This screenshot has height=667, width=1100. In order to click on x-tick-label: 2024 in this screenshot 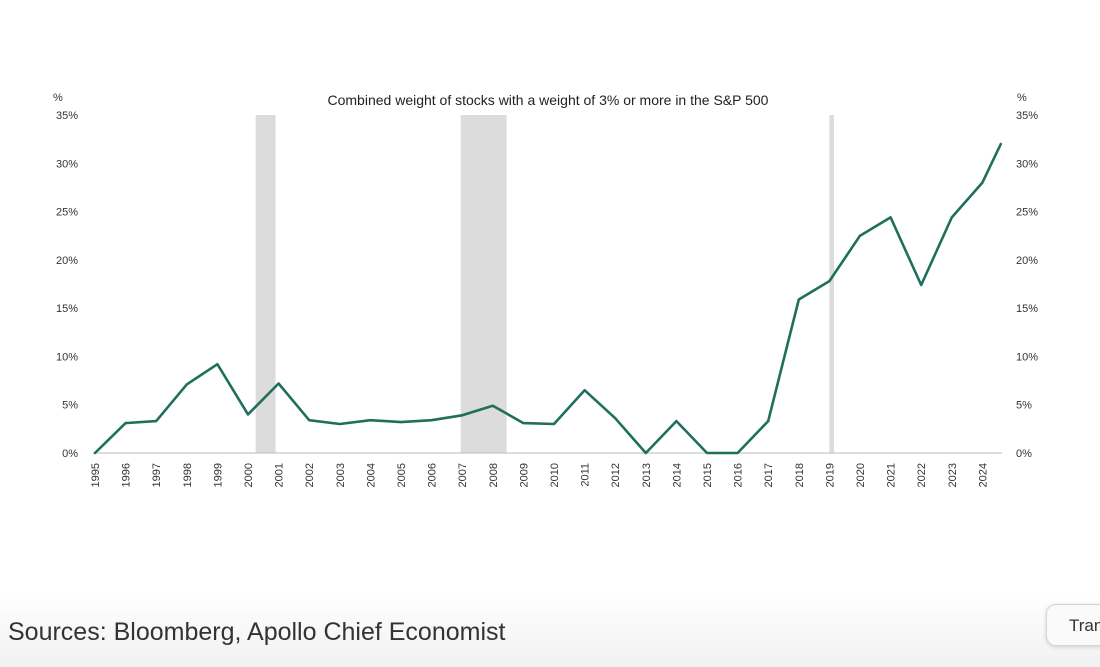, I will do `click(983, 475)`.